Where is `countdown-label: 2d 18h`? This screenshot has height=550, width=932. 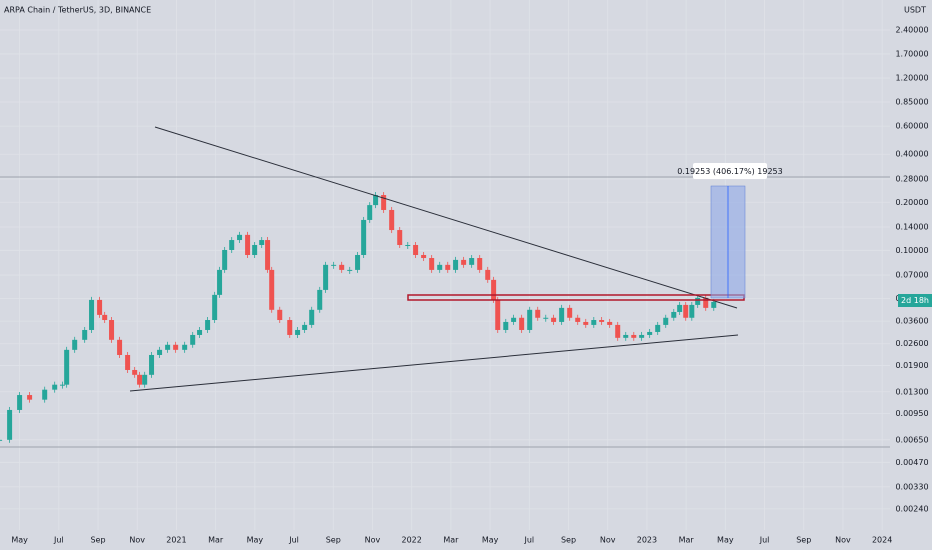 countdown-label: 2d 18h is located at coordinates (915, 300).